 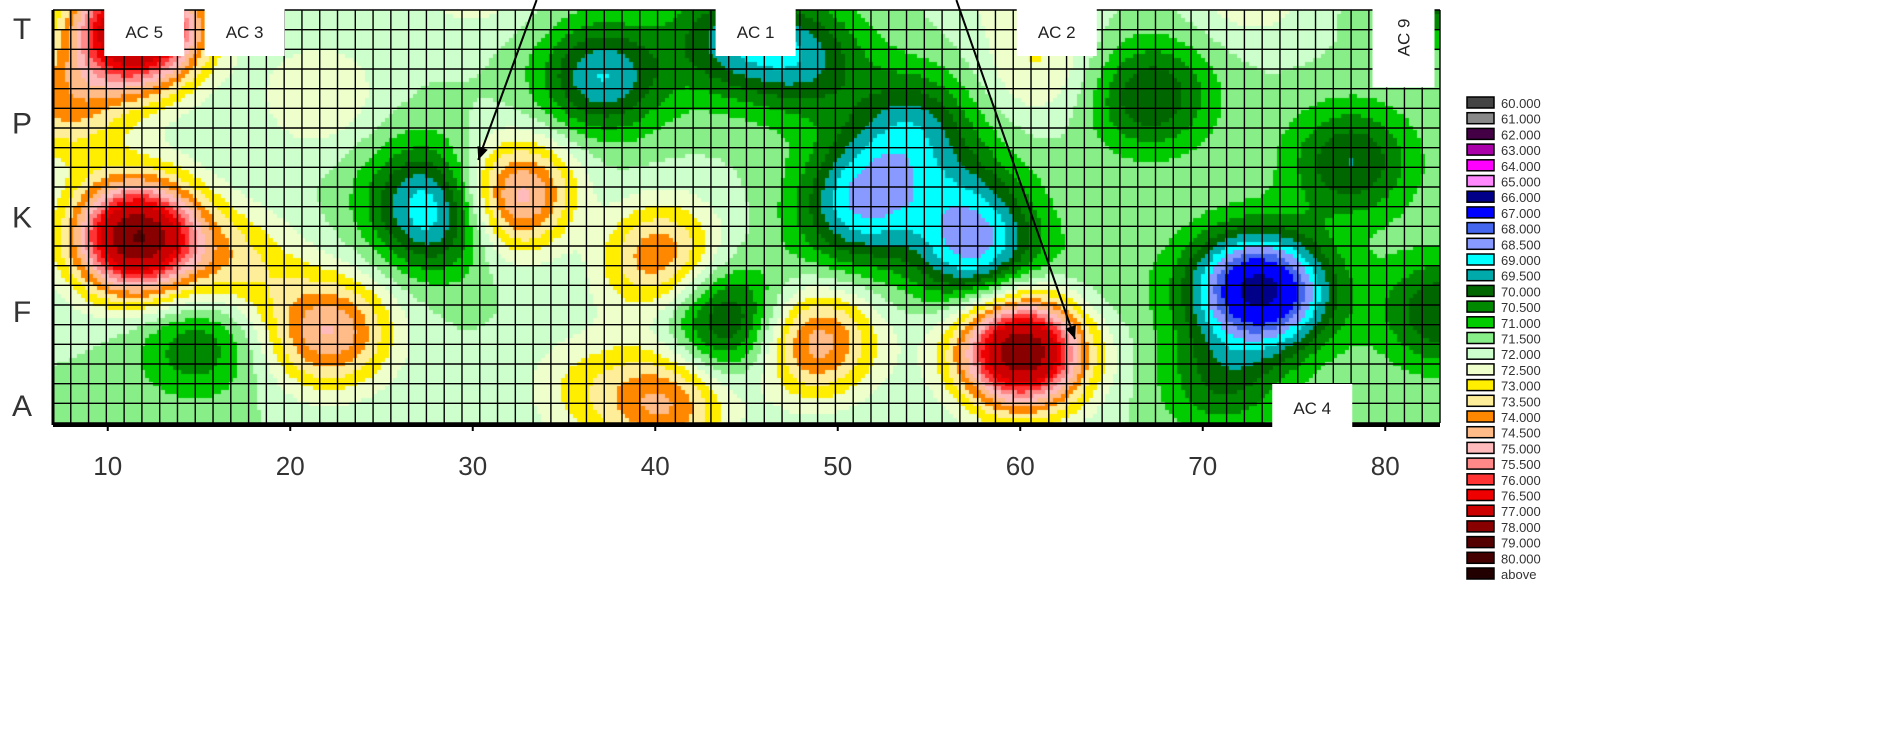 I want to click on annotation-label: AC 3, so click(x=244, y=32).